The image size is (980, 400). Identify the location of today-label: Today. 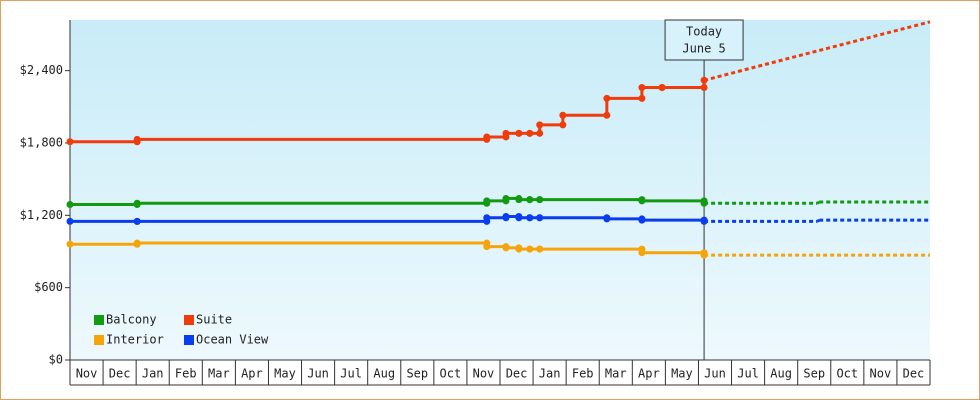
(704, 32).